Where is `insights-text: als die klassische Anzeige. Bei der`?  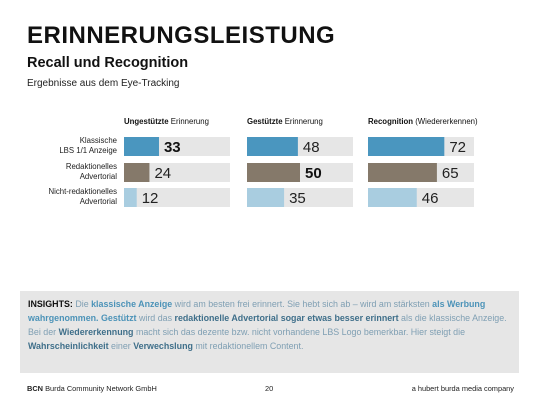
insights-text: als die klassische Anzeige. Bei der is located at coordinates (267, 325).